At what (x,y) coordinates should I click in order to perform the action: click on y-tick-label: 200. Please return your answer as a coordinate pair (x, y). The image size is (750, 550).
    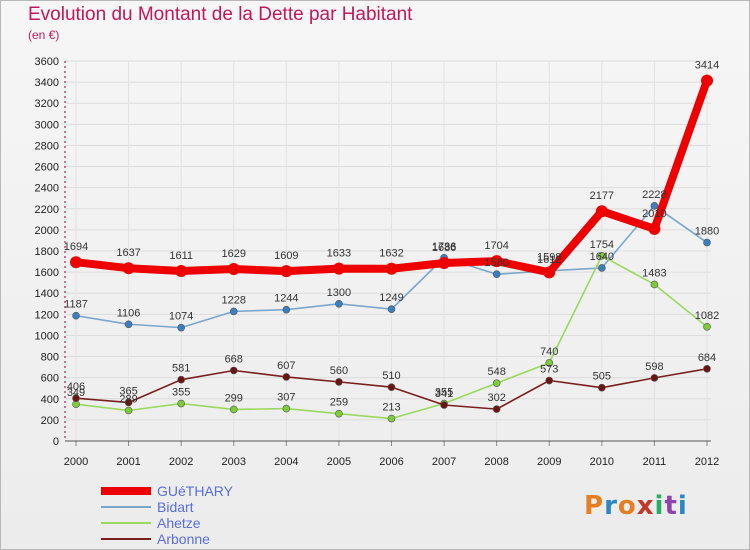
    Looking at the image, I should click on (50, 421).